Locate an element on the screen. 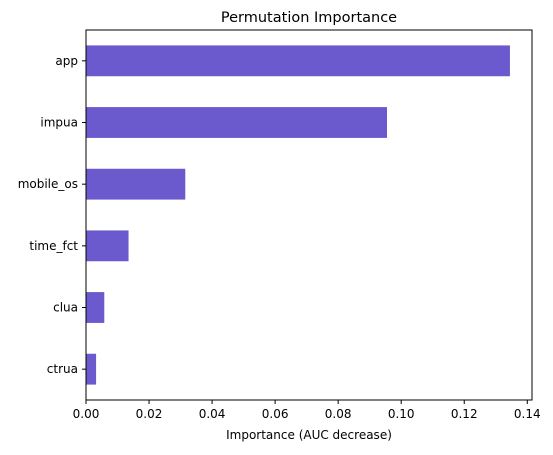  bar-impua is located at coordinates (237, 122).